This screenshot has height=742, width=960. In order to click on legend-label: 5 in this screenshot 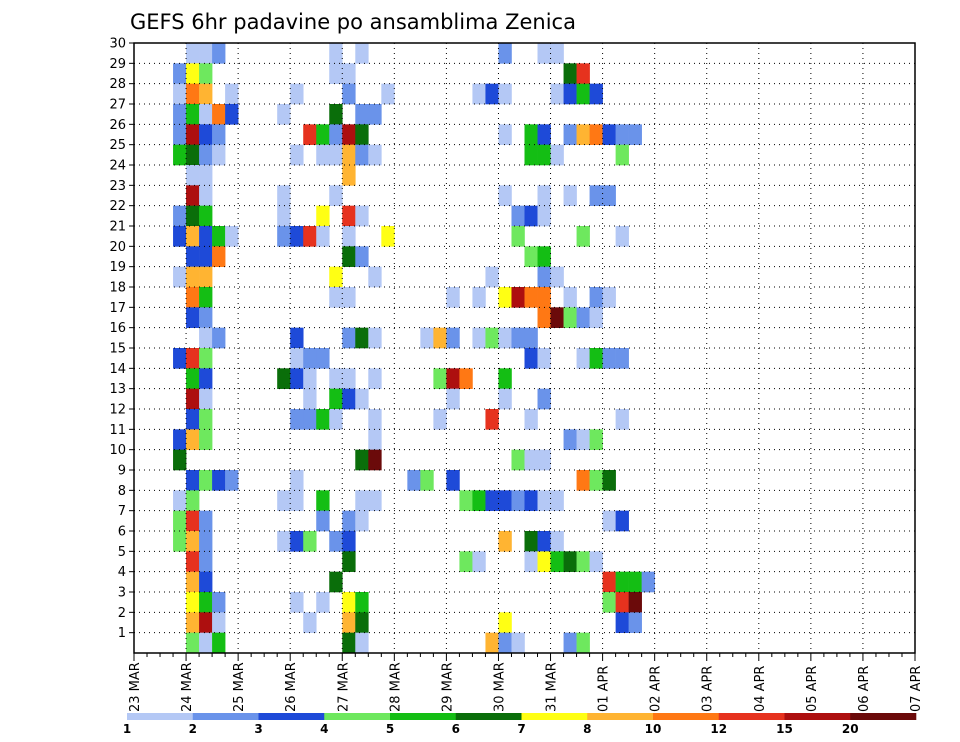, I will do `click(390, 729)`.